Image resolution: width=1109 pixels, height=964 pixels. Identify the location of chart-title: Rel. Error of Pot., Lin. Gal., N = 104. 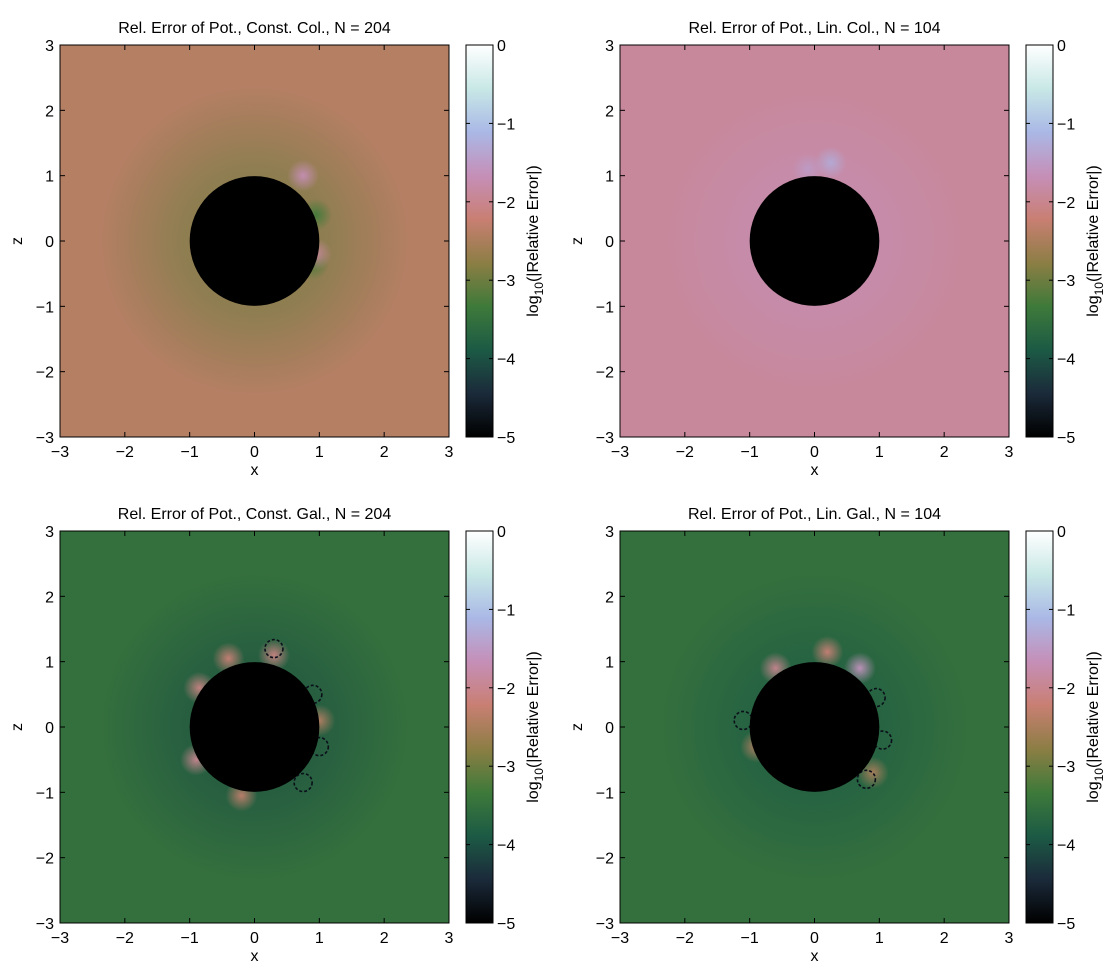
(814, 514).